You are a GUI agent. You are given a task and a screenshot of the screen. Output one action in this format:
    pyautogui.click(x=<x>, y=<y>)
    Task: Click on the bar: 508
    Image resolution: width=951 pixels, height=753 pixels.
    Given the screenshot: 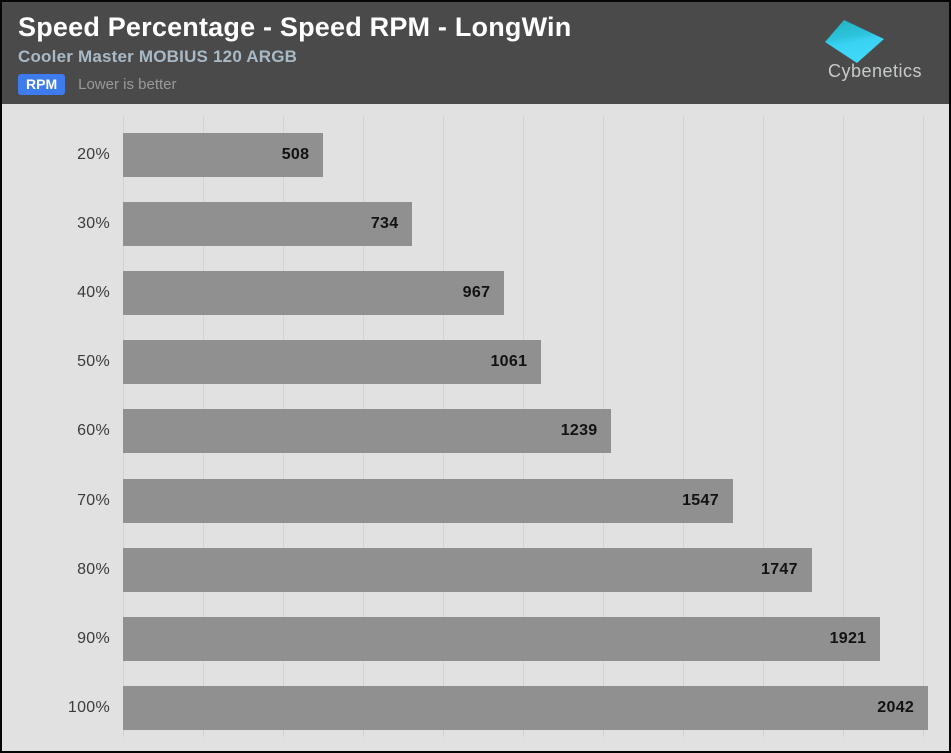 What is the action you would take?
    pyautogui.click(x=223, y=154)
    